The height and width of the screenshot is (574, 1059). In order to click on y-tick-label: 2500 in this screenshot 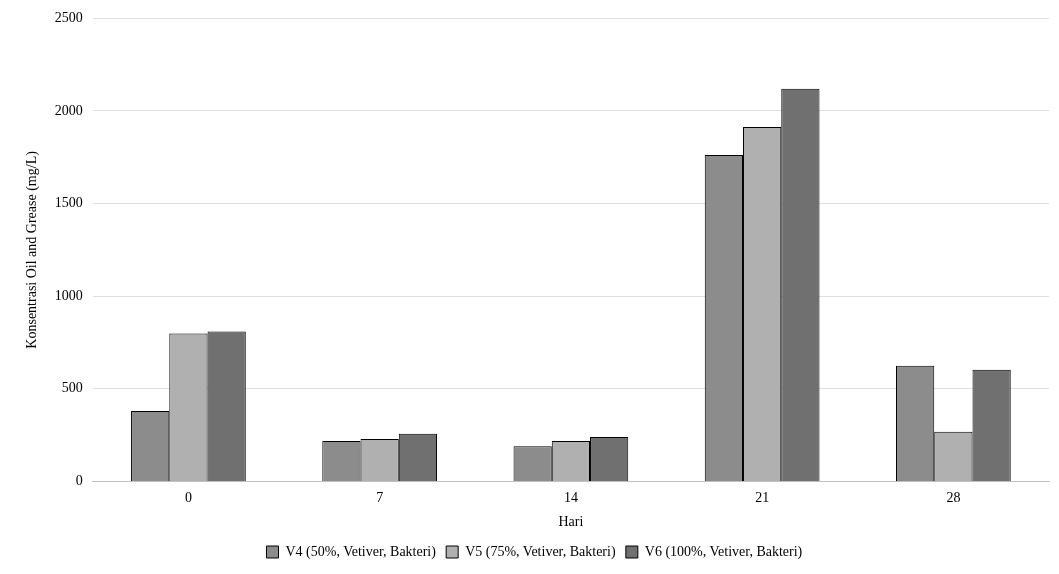, I will do `click(68, 18)`.